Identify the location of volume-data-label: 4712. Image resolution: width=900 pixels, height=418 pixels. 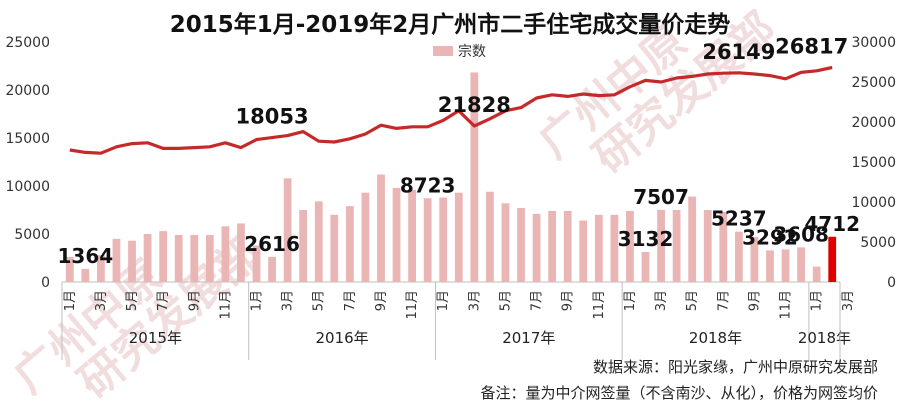
(832, 224).